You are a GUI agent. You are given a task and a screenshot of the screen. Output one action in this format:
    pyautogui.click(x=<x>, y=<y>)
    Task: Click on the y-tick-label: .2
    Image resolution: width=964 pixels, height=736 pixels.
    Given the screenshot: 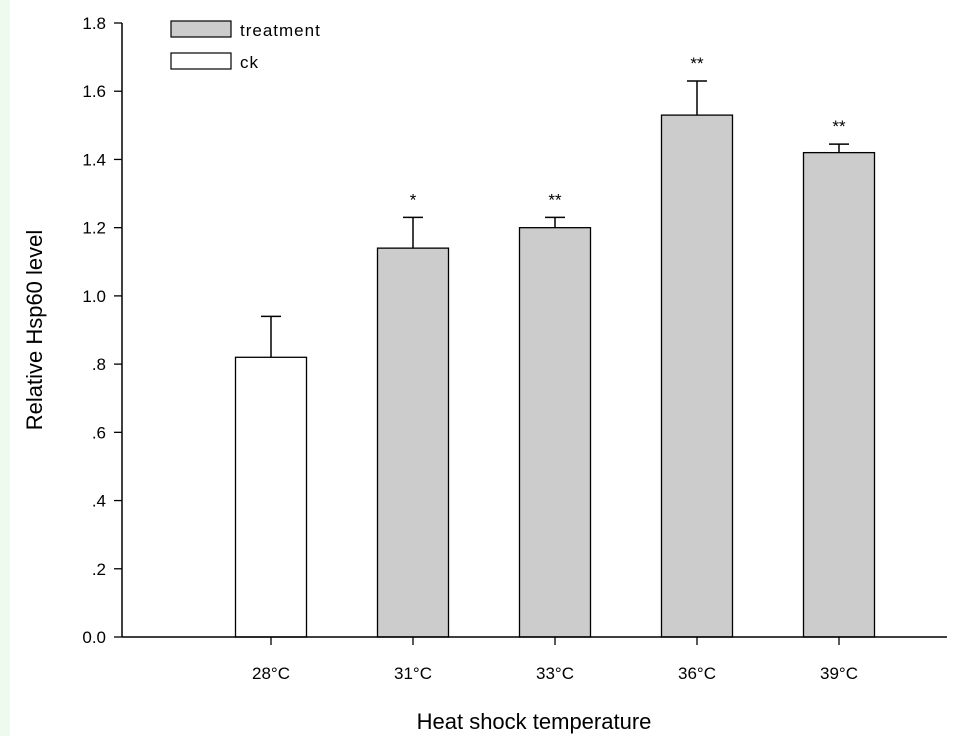 What is the action you would take?
    pyautogui.click(x=99, y=569)
    